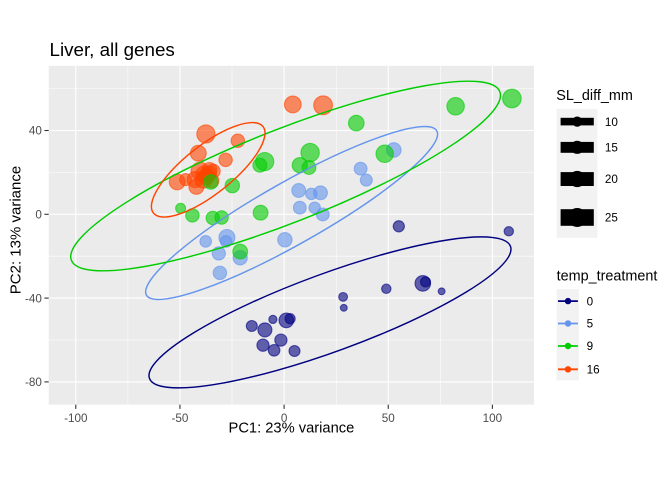 This screenshot has height=485, width=672. What do you see at coordinates (33, 298) in the screenshot?
I see `svg-text: -40` at bounding box center [33, 298].